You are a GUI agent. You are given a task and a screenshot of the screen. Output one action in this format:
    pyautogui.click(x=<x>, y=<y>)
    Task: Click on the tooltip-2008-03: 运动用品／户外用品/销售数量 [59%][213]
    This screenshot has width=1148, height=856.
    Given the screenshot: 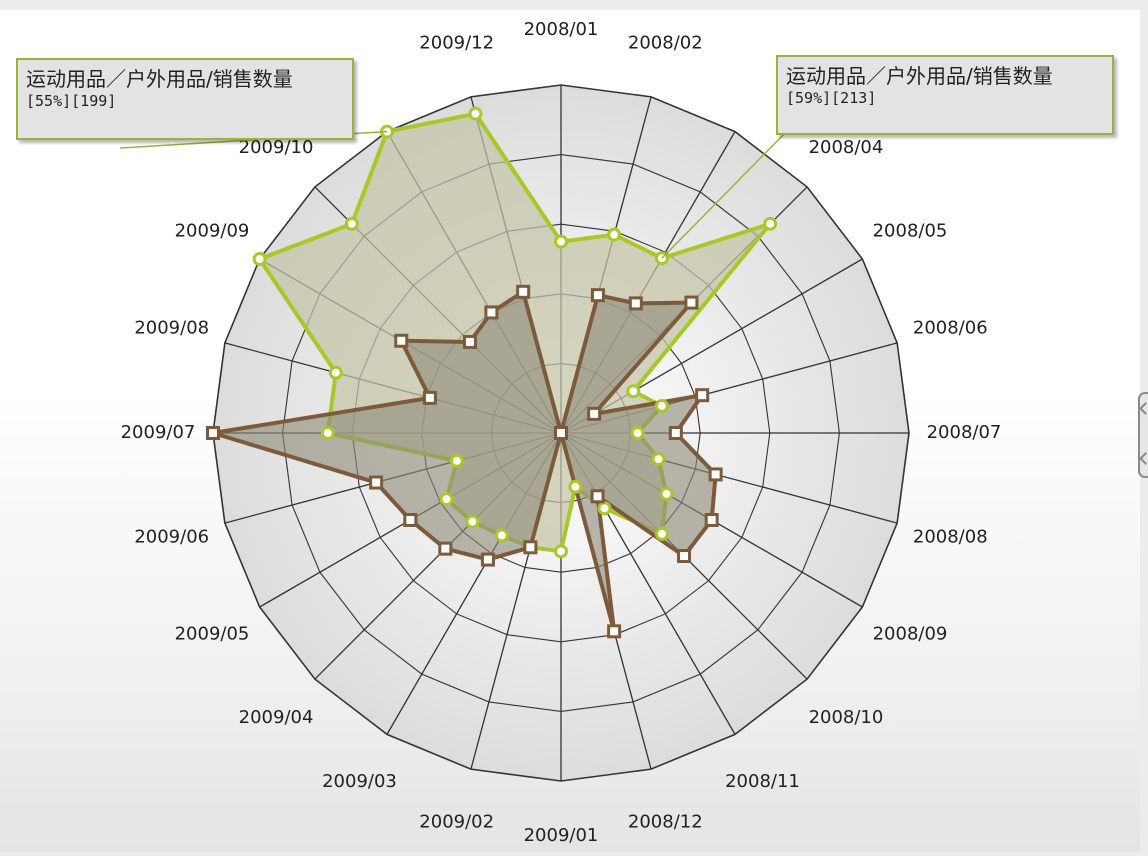 What is the action you would take?
    pyautogui.click(x=945, y=95)
    